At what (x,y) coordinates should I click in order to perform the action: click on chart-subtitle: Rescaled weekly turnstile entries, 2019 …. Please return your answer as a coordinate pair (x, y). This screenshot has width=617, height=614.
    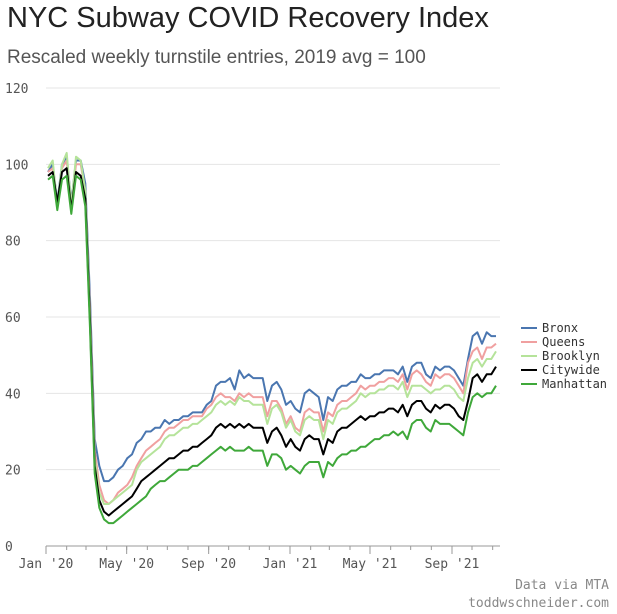
    Looking at the image, I should click on (216, 57).